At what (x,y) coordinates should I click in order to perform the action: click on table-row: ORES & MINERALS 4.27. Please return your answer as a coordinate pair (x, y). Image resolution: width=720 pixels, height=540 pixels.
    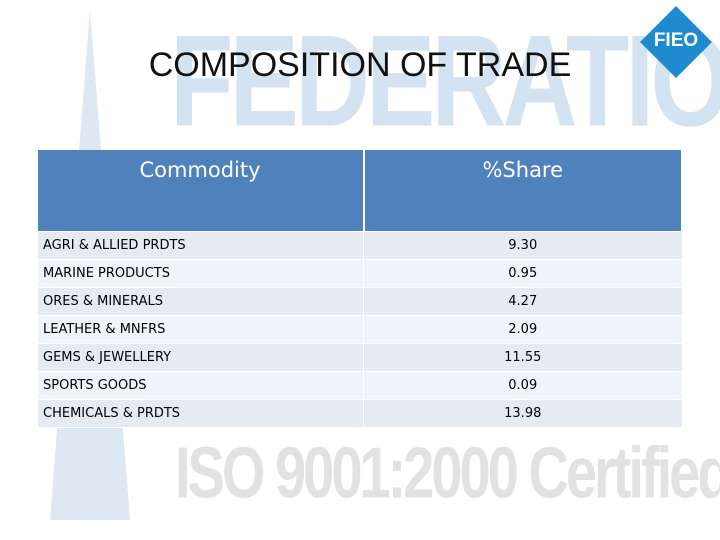
    Looking at the image, I should click on (360, 301).